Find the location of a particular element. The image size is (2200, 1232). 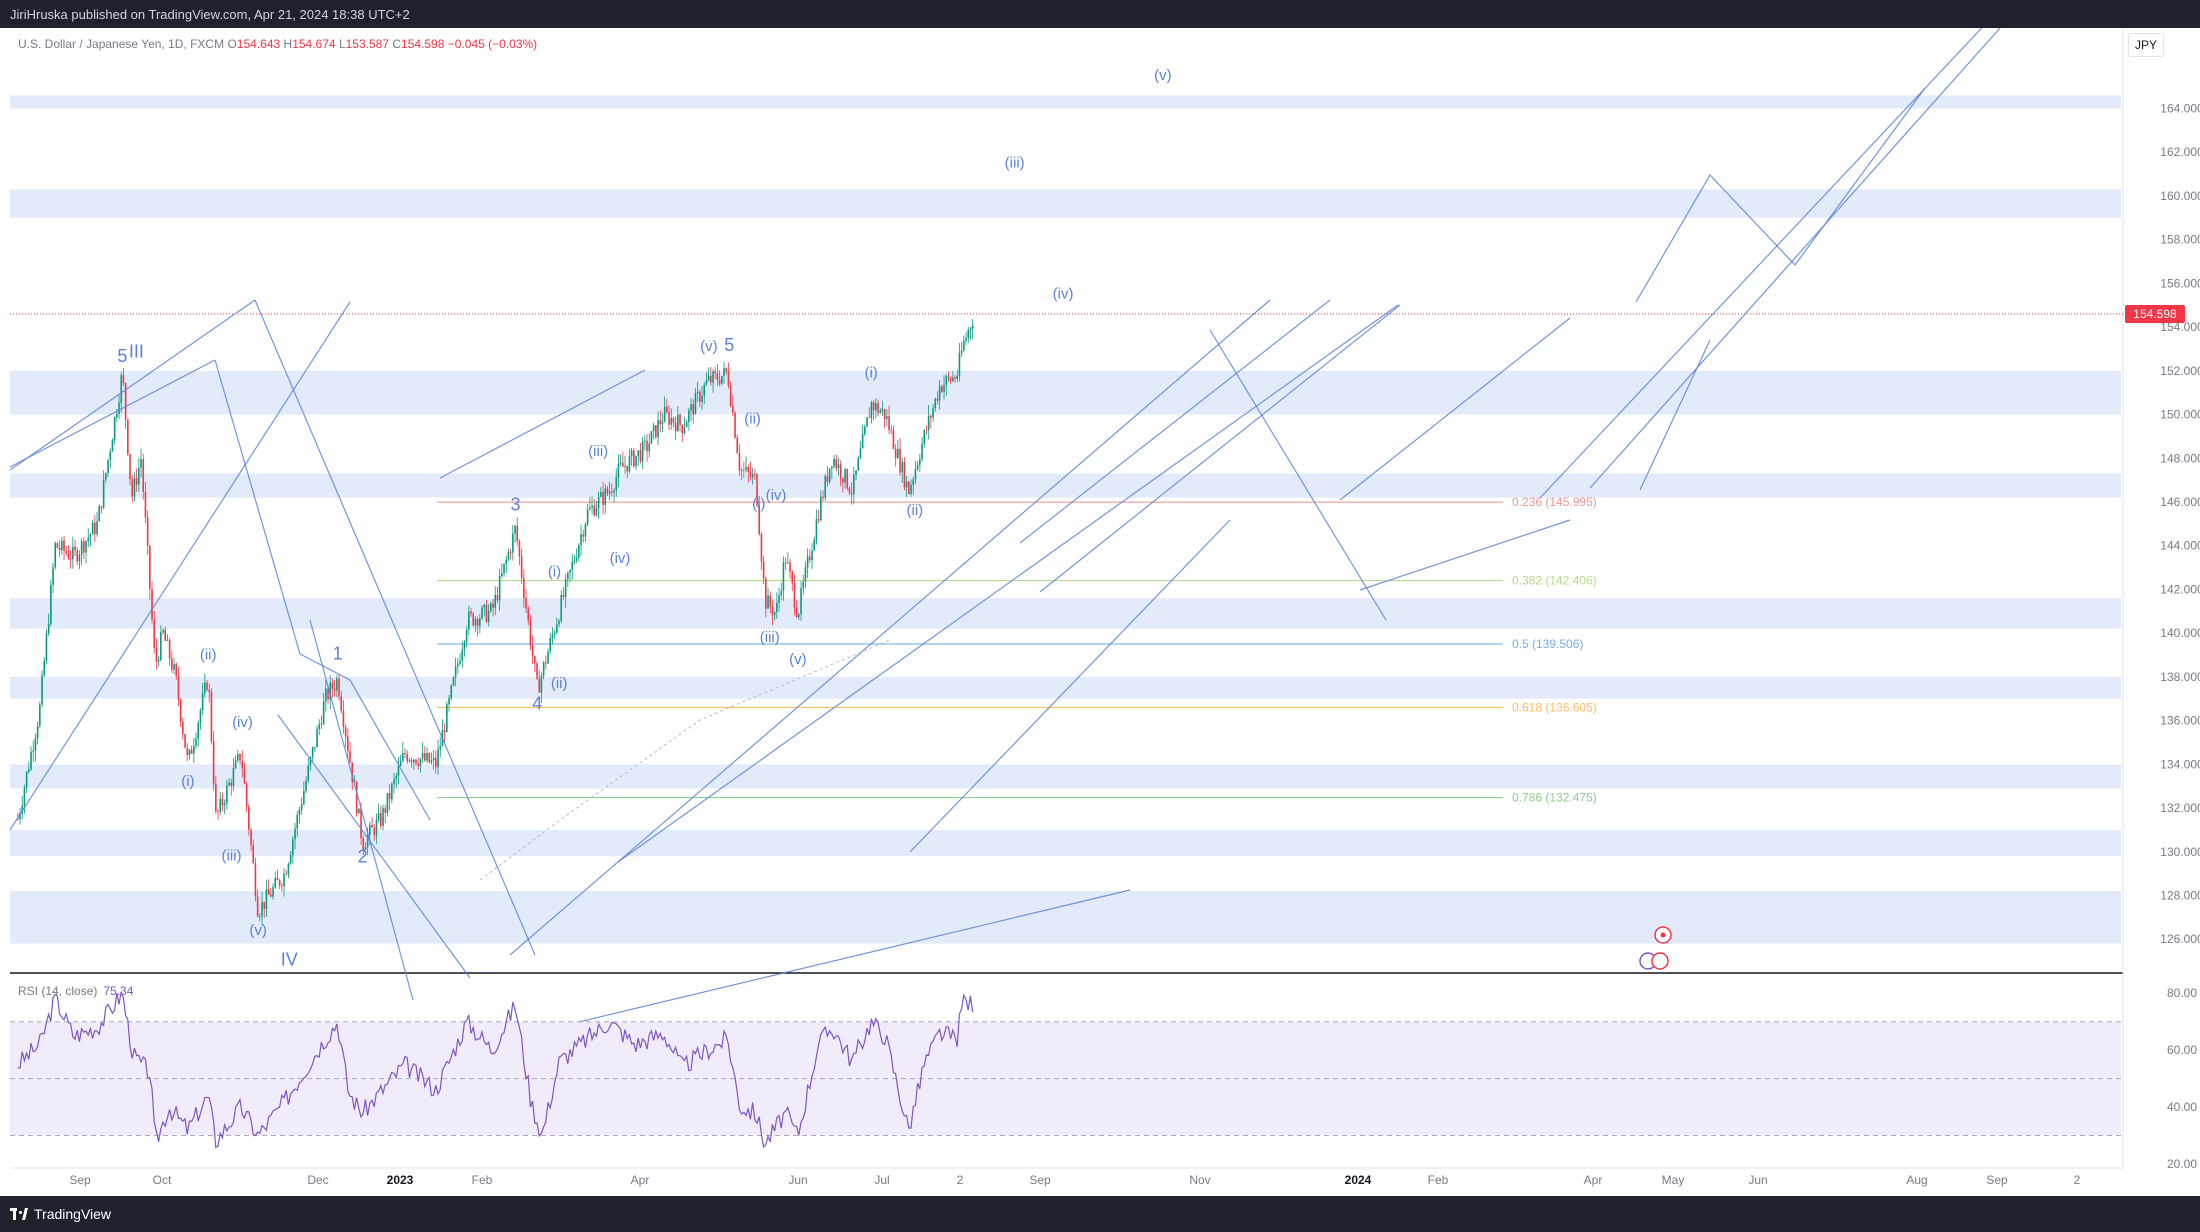

time-tick-label: Apr is located at coordinates (1593, 1180).